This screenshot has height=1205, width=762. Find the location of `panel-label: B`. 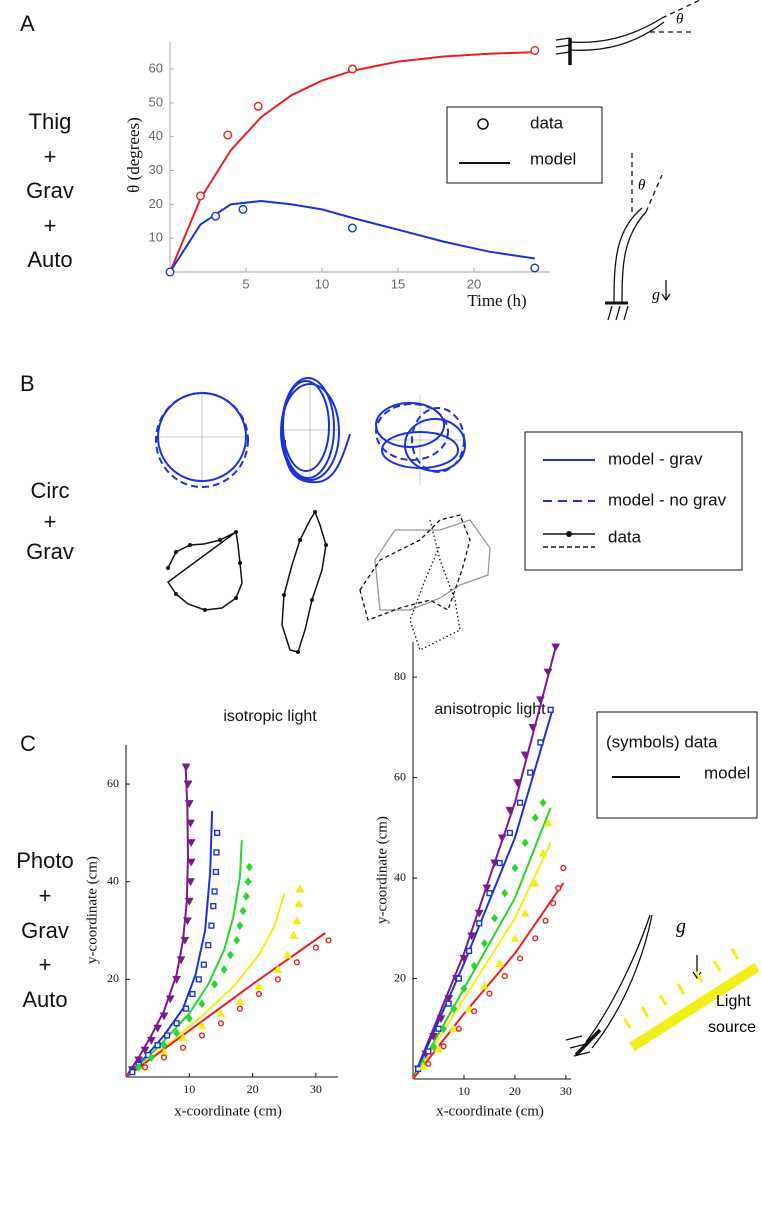

panel-label: B is located at coordinates (27, 383).